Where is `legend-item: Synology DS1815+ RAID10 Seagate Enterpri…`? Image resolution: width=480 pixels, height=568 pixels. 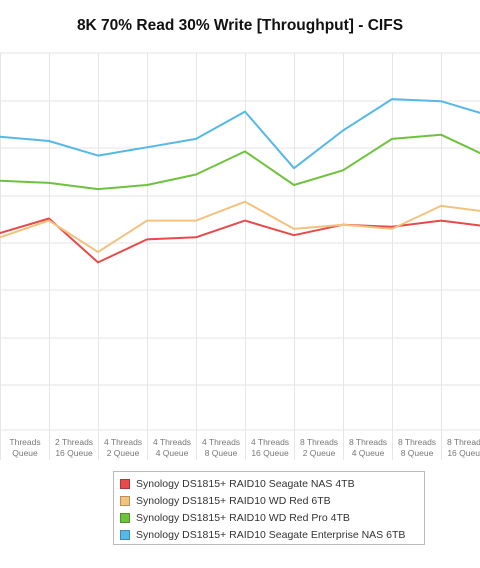
legend-item: Synology DS1815+ RAID10 Seagate Enterpri… is located at coordinates (272, 534).